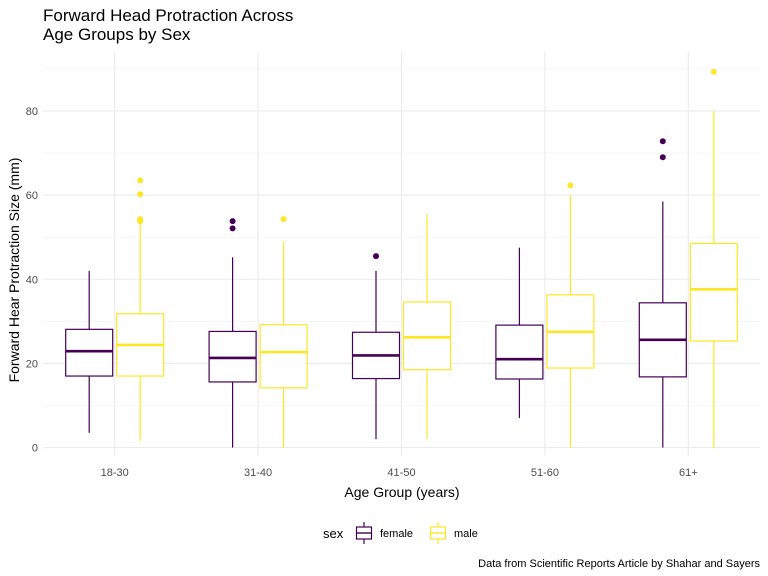  What do you see at coordinates (438, 533) in the screenshot?
I see `legend-key-male` at bounding box center [438, 533].